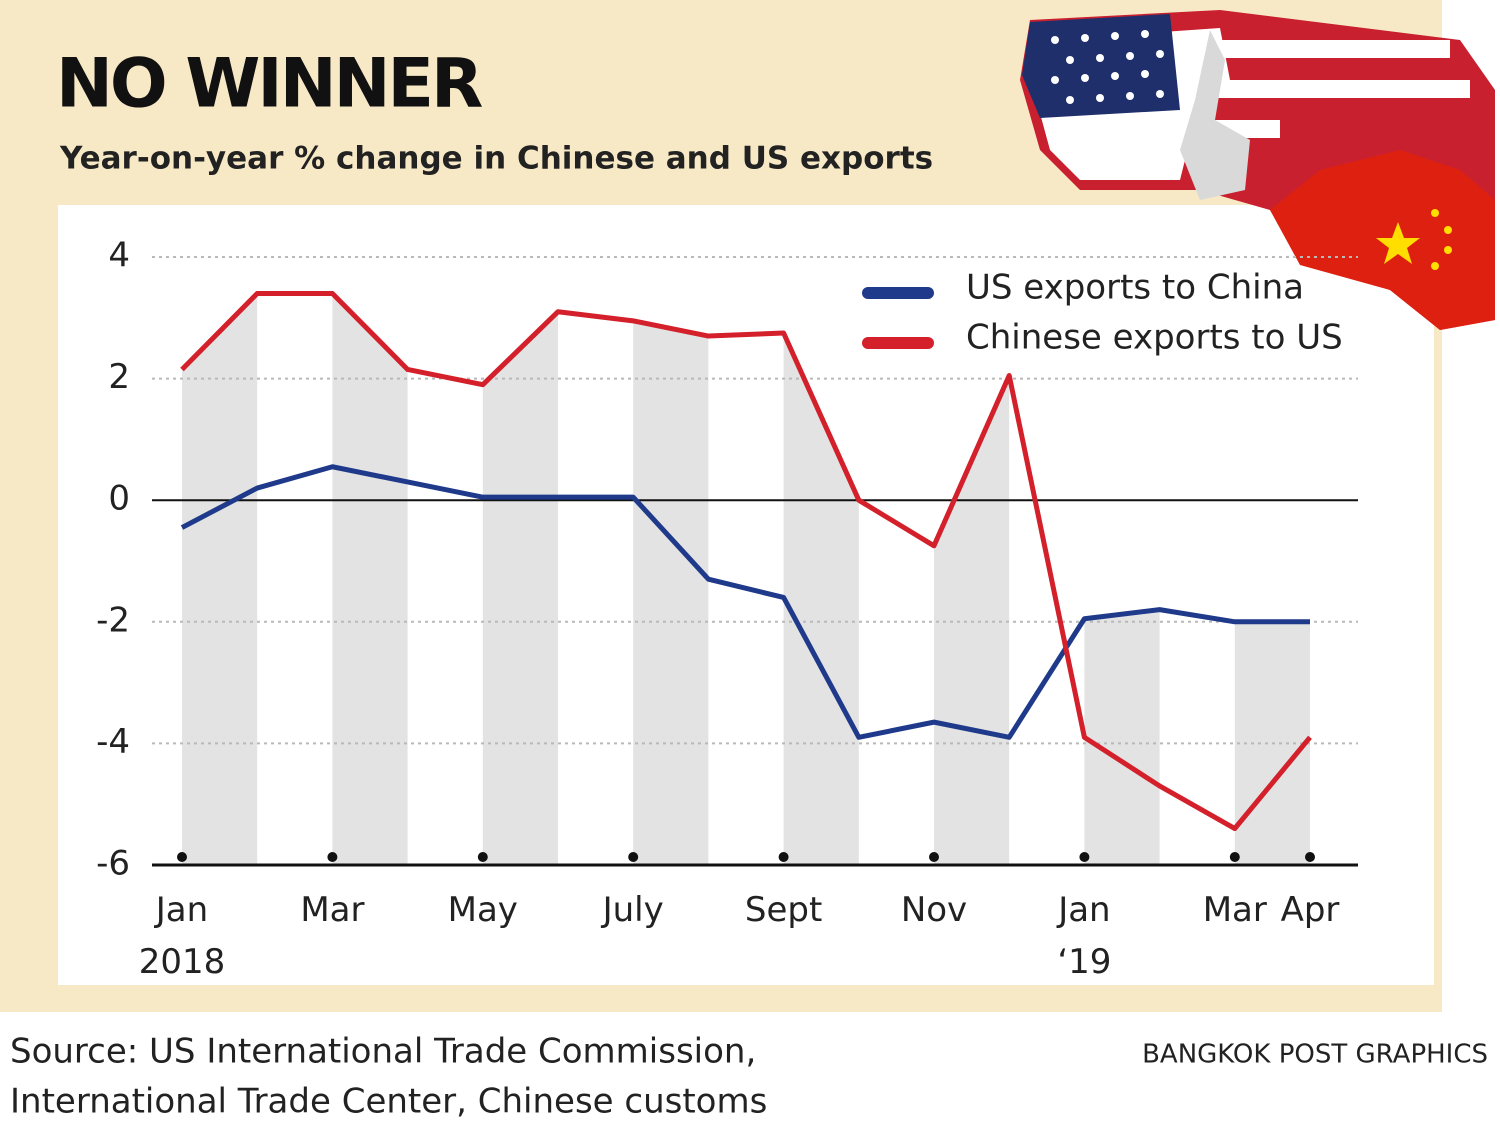 Image resolution: width=1500 pixels, height=1121 pixels. I want to click on y-tick-label: -6, so click(113, 864).